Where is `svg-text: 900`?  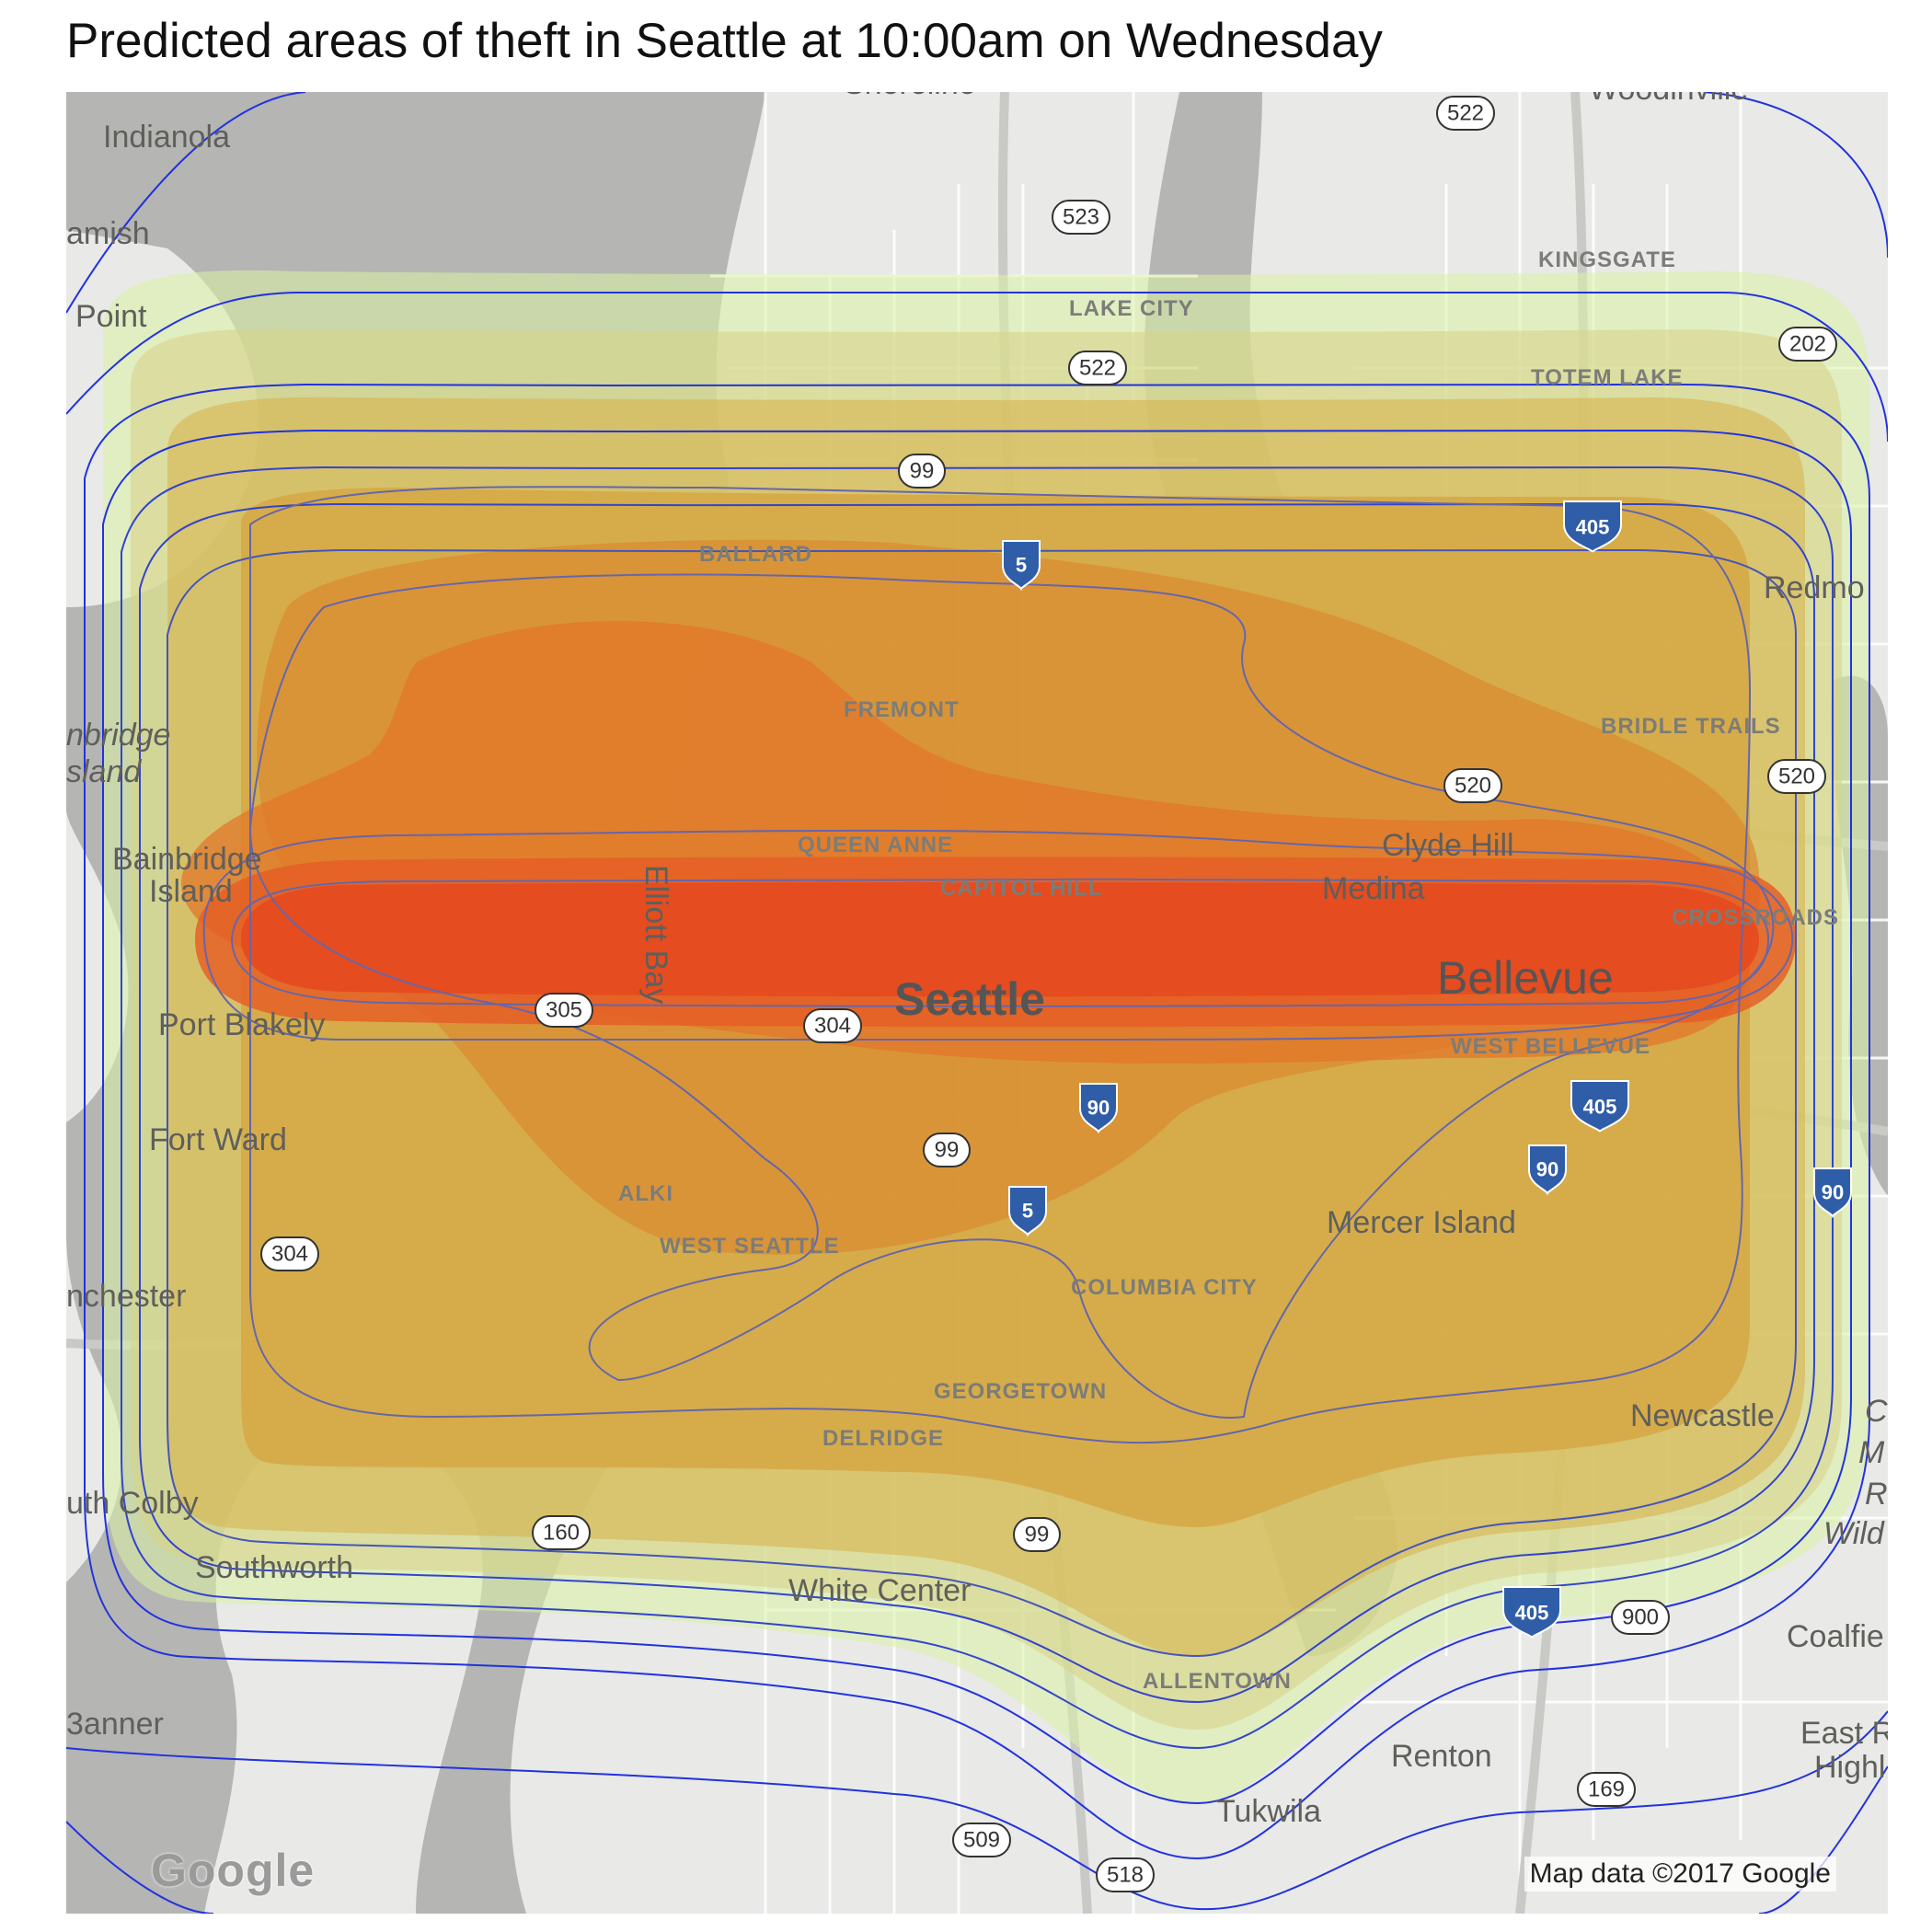
svg-text: 900 is located at coordinates (1640, 1617).